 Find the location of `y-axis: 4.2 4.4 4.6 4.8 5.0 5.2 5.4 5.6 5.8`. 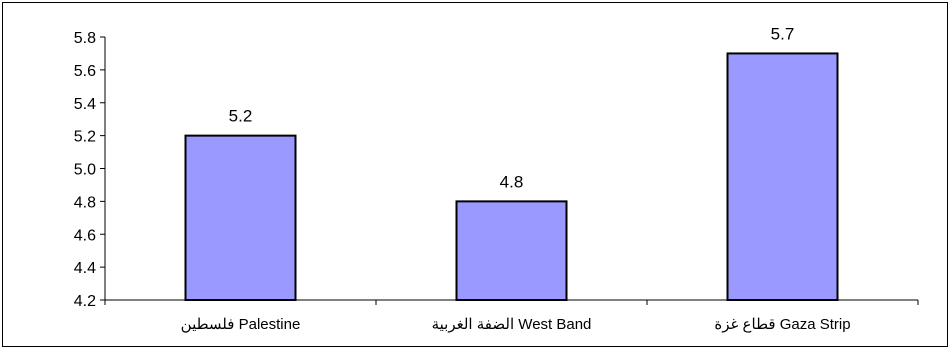

y-axis: 4.2 4.4 4.6 4.8 5.0 5.2 5.4 5.6 5.8 is located at coordinates (90, 170).